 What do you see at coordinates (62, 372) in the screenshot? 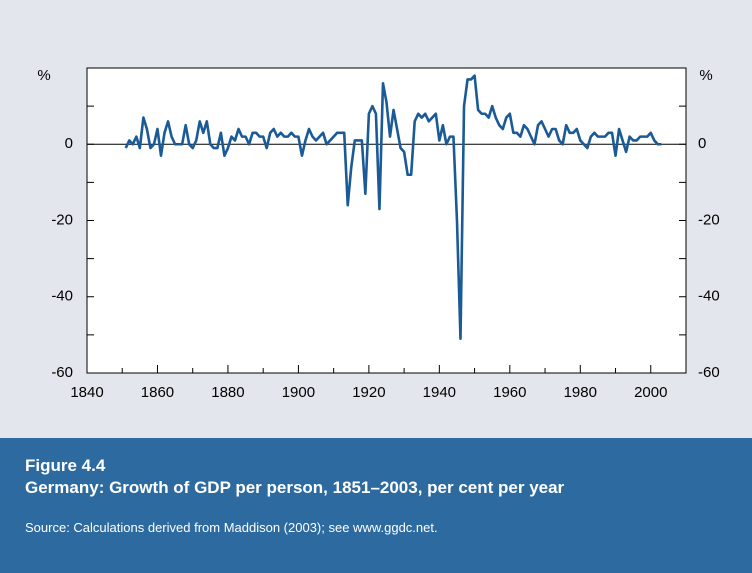
I see `y-tick-label: -60` at bounding box center [62, 372].